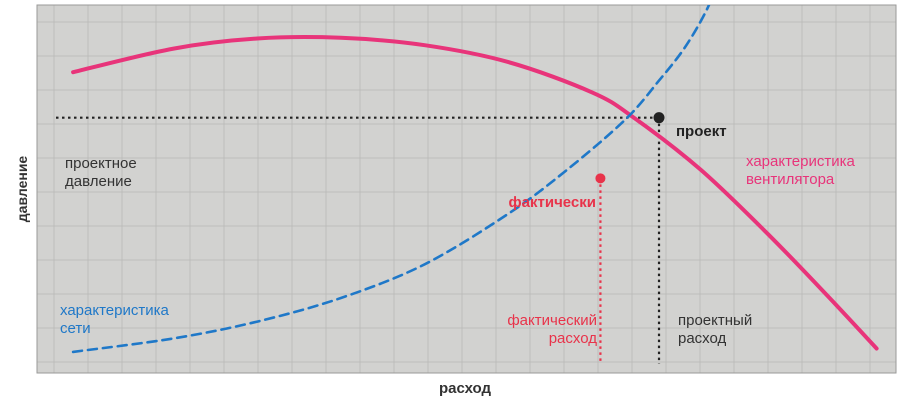  What do you see at coordinates (98, 181) in the screenshot?
I see `design-pressure-label-line2: давление` at bounding box center [98, 181].